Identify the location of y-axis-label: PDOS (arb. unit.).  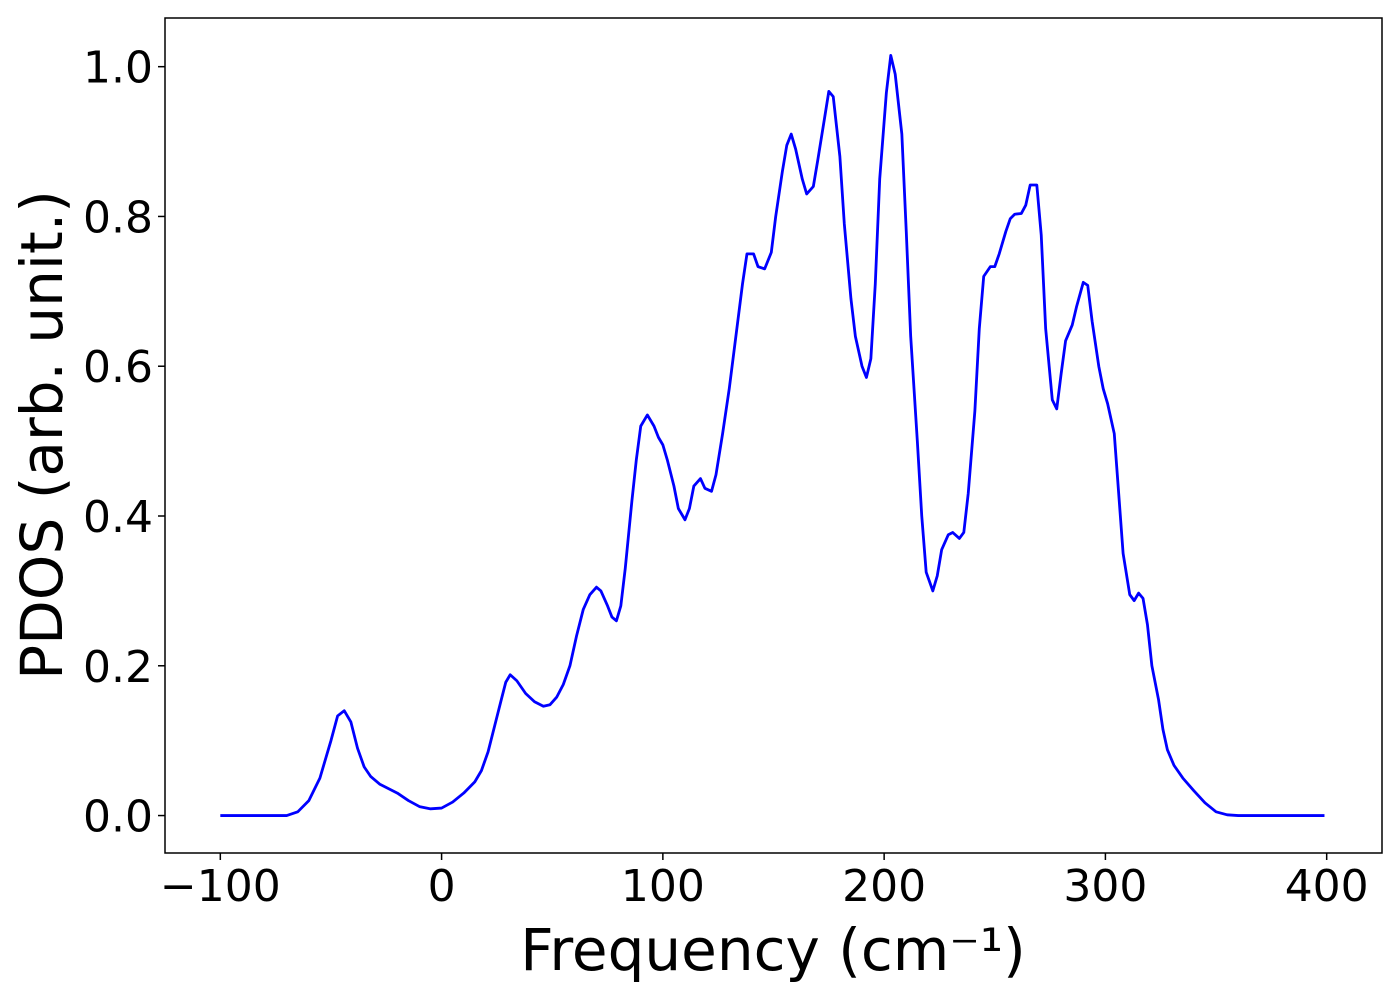
(42, 435).